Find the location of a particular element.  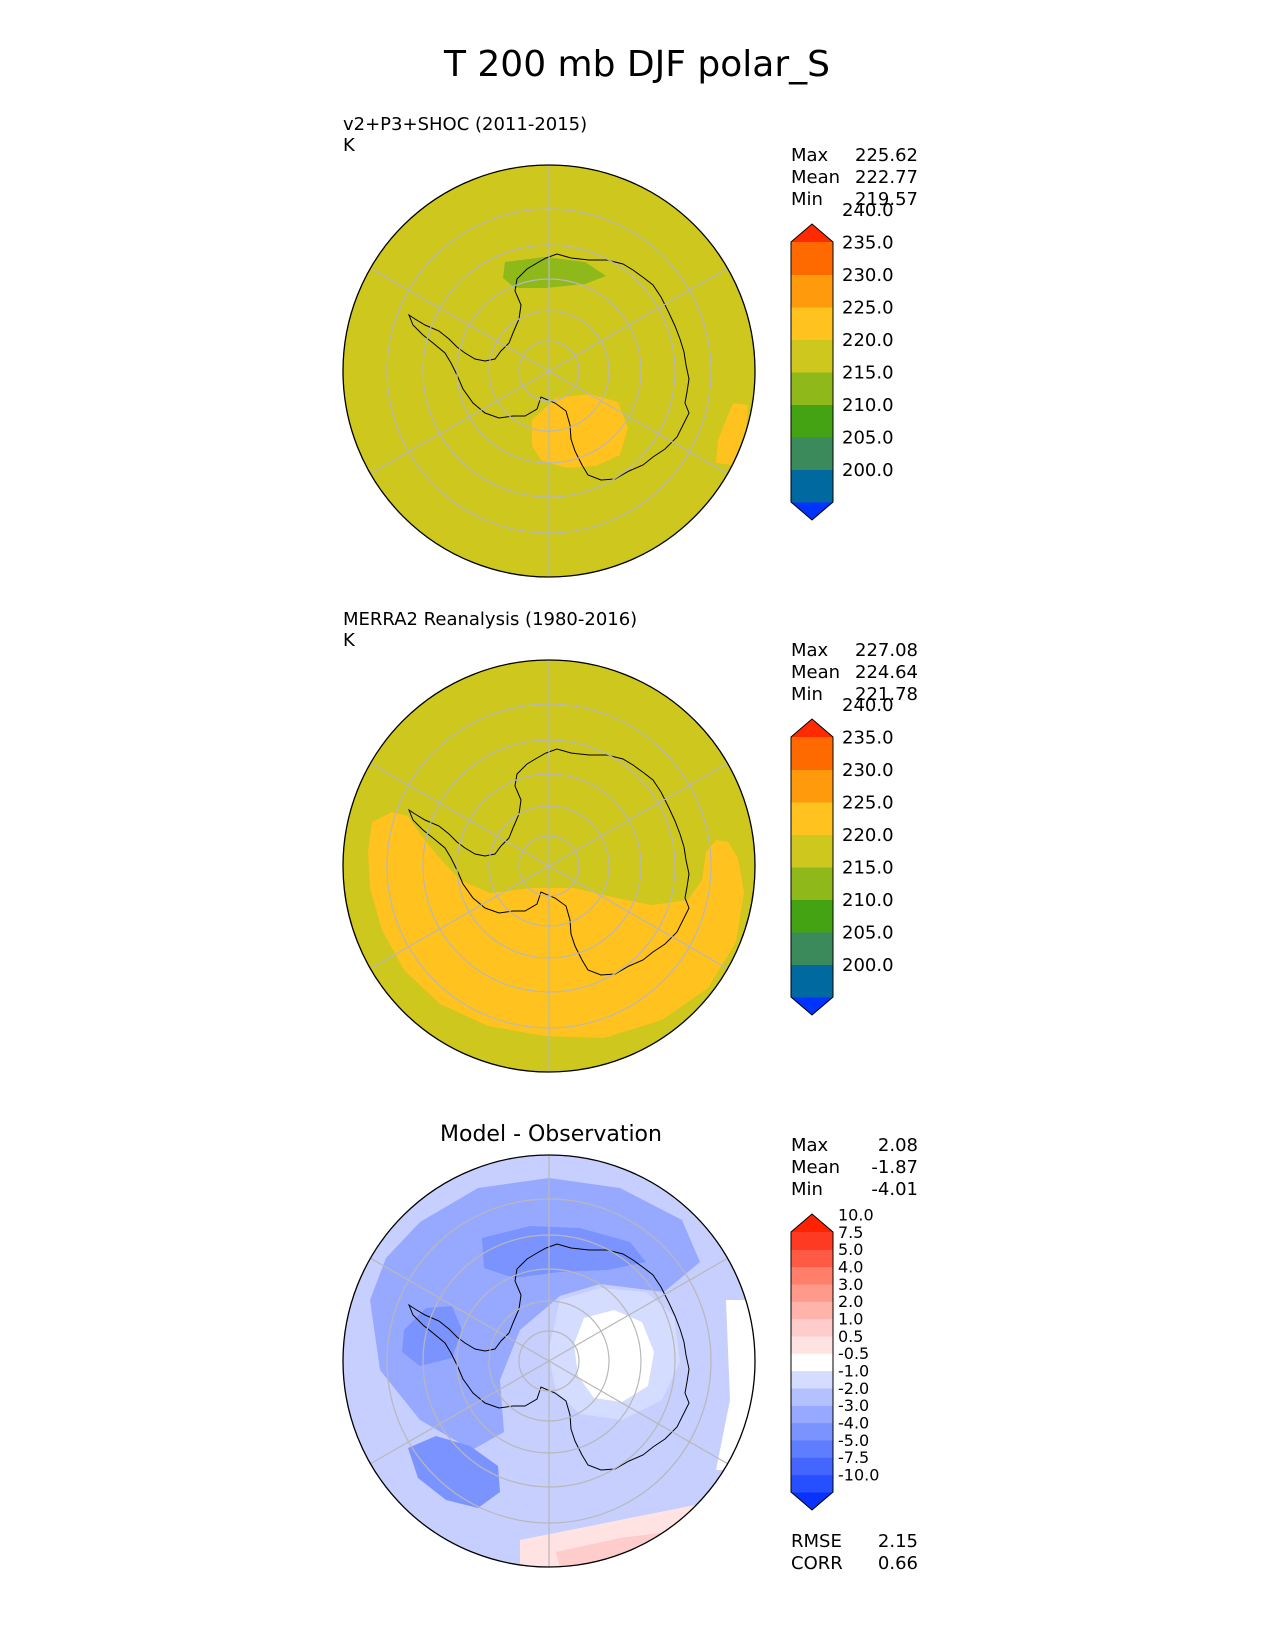

panel-obs-stats: Max 227.08 Mean 224.64 Min 221.78 is located at coordinates (854, 672).